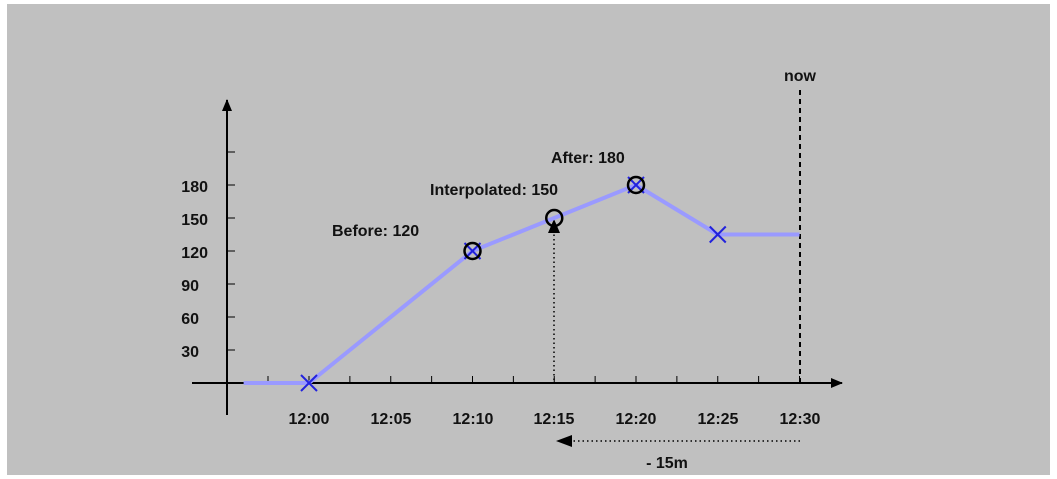 This screenshot has width=1057, height=479. Describe the element at coordinates (375, 231) in the screenshot. I see `before-label: Before: 120` at that location.